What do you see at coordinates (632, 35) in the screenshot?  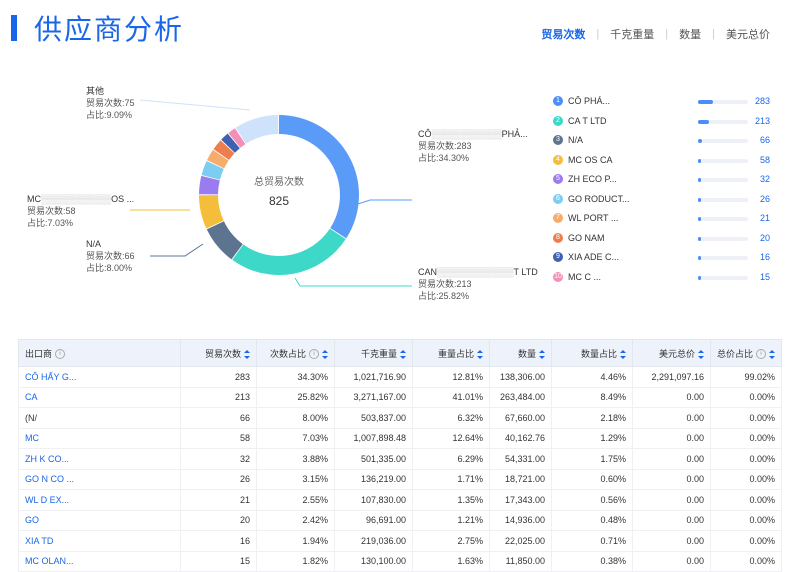 I see `tab-weight-kg: 千克重量` at bounding box center [632, 35].